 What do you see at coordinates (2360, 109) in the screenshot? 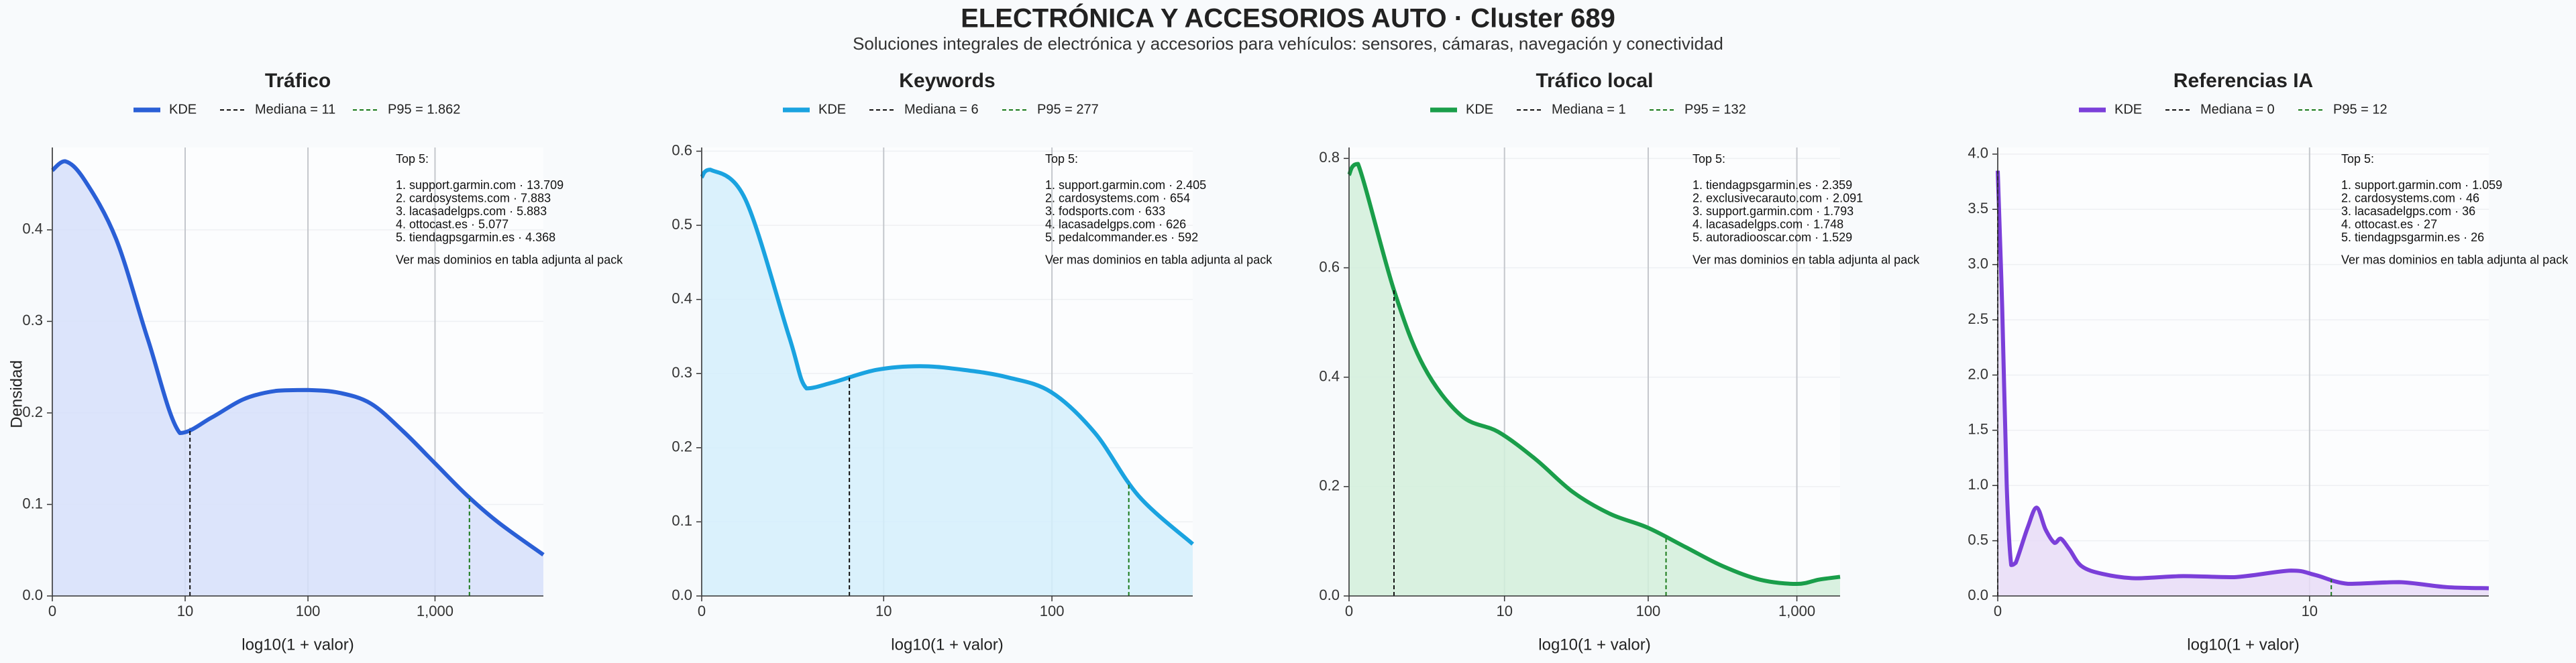
I see `legend-label: P95 = 12` at bounding box center [2360, 109].